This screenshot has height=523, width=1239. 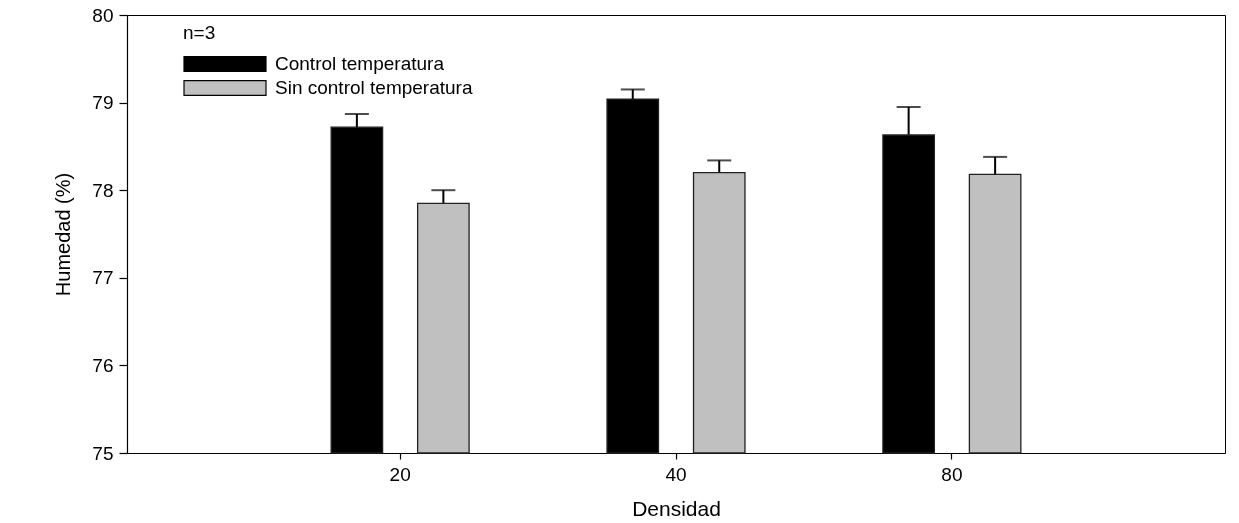 What do you see at coordinates (676, 474) in the screenshot?
I see `x-tick-label: 40` at bounding box center [676, 474].